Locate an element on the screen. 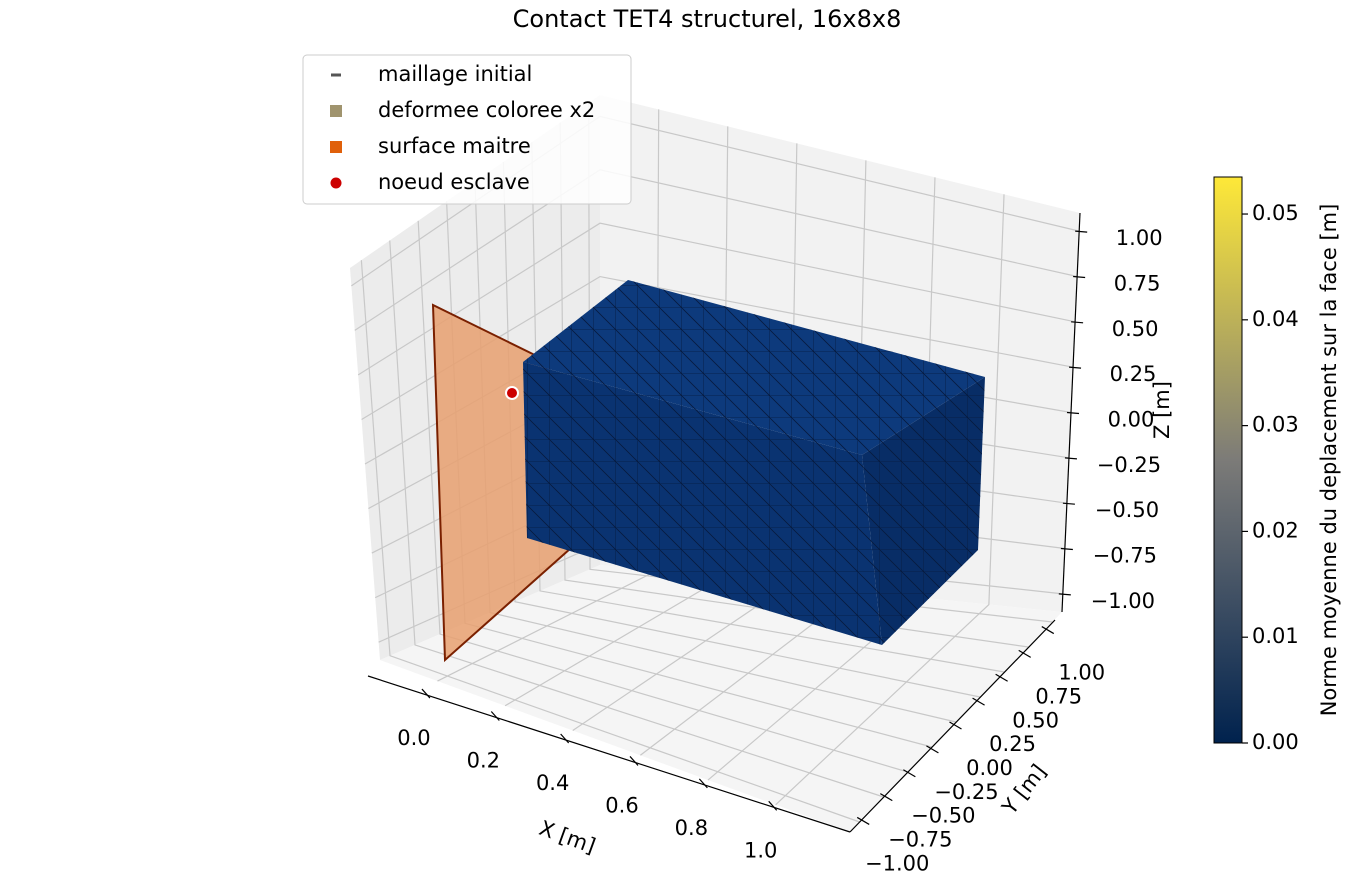  legend-label: maillage initial is located at coordinates (455, 74).